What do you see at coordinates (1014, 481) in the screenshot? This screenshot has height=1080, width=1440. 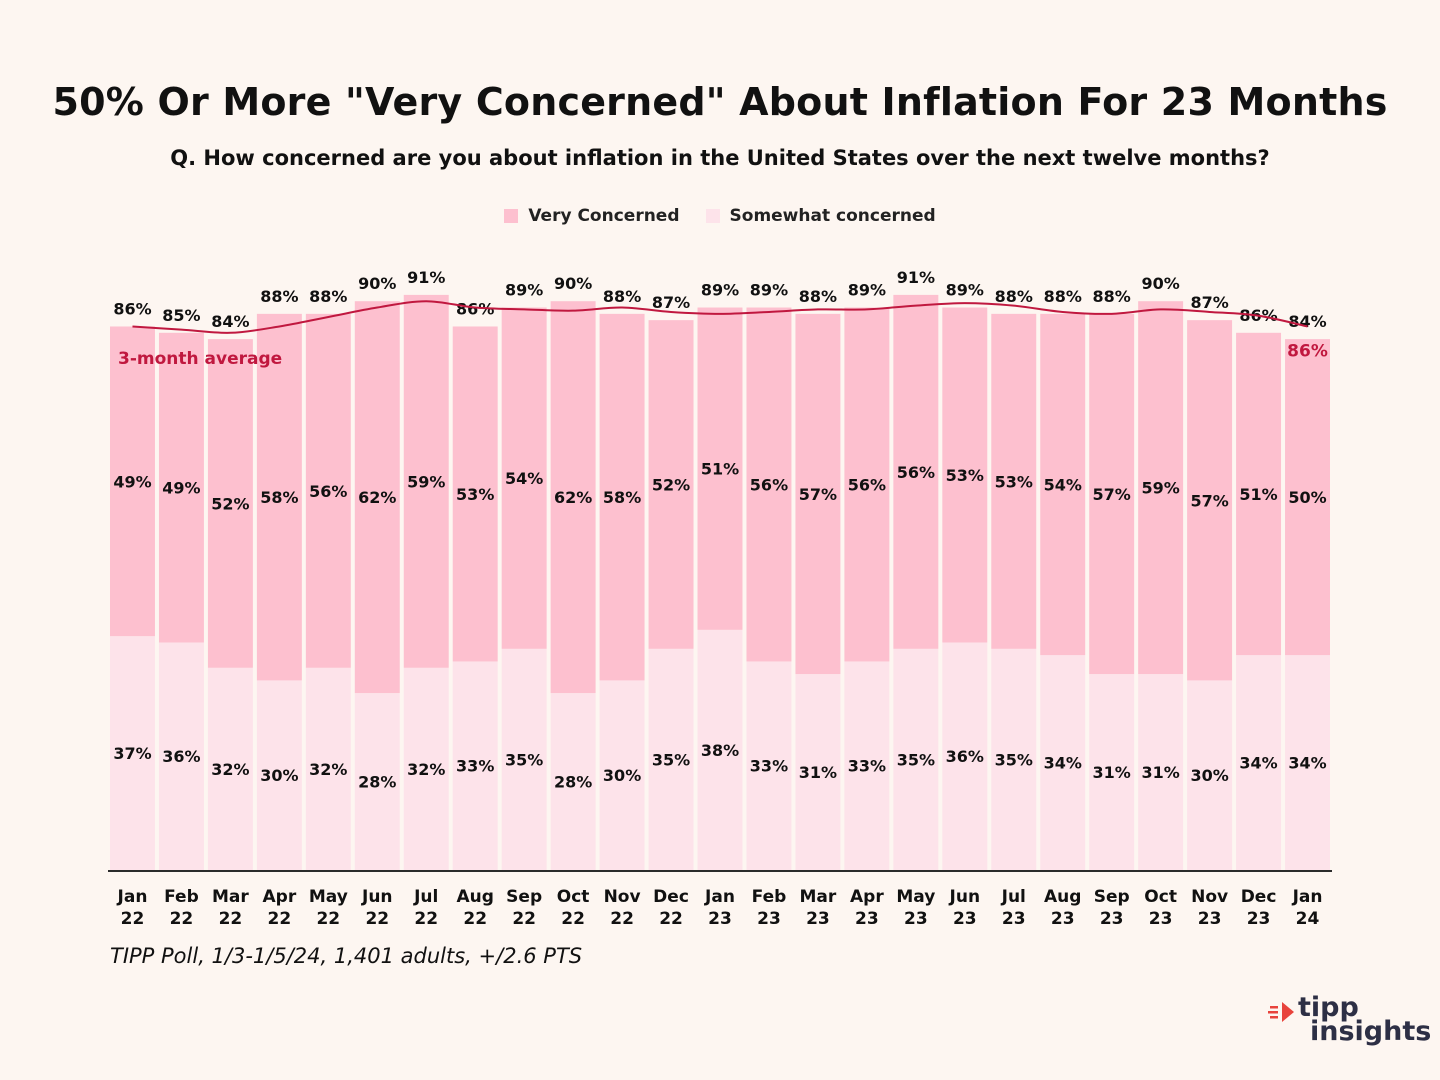 I see `data-label-very: 53%` at bounding box center [1014, 481].